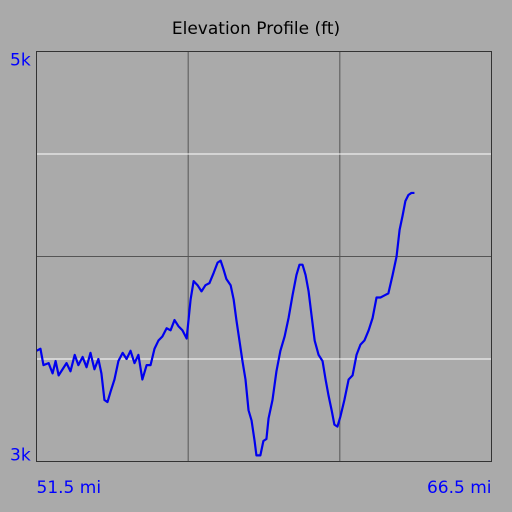 Image resolution: width=512 pixels, height=512 pixels. I want to click on x-tick-label: 51.5 mi, so click(69, 488).